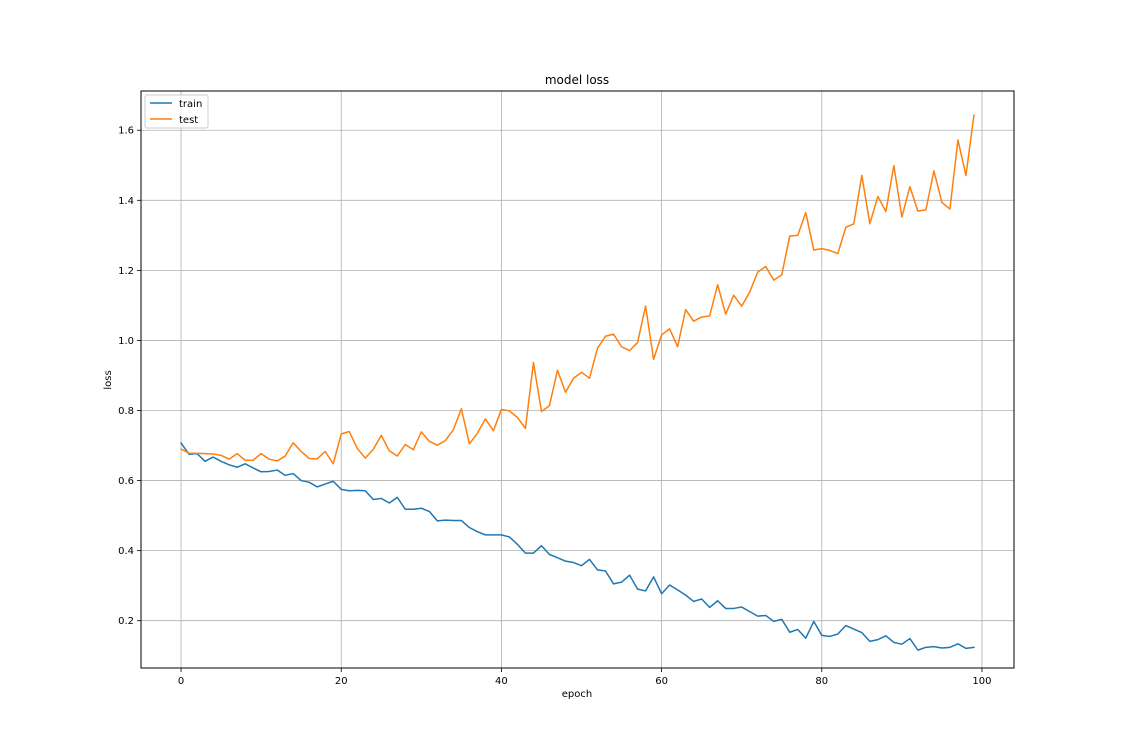  What do you see at coordinates (126, 481) in the screenshot?
I see `y-tick-label: 0.6` at bounding box center [126, 481].